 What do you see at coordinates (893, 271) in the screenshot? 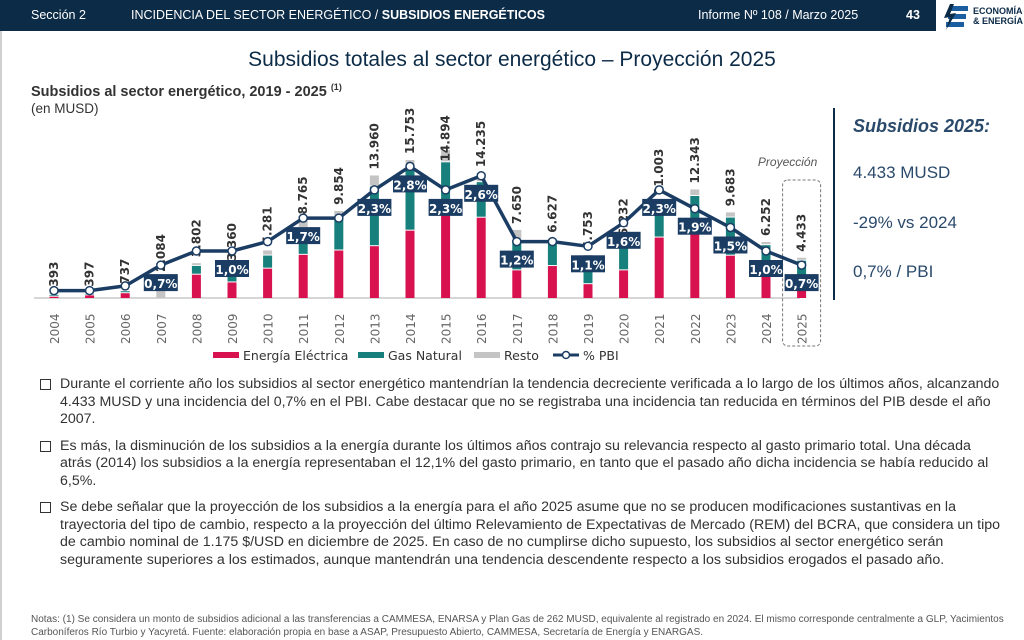
I see `summary-pbi: 0,7% / PBI` at bounding box center [893, 271].